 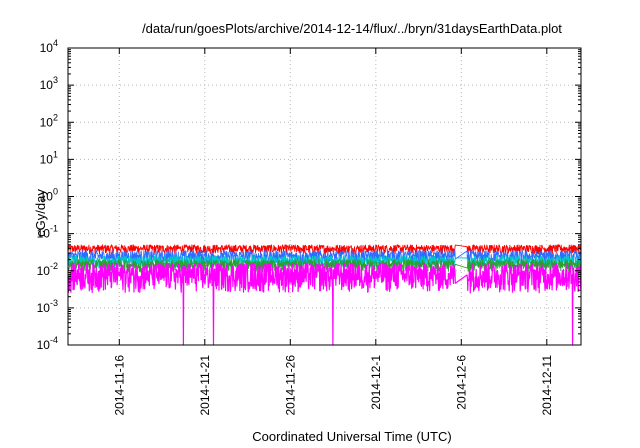 What do you see at coordinates (49, 195) in the screenshot?
I see `y-tick-label: 10⁰` at bounding box center [49, 195].